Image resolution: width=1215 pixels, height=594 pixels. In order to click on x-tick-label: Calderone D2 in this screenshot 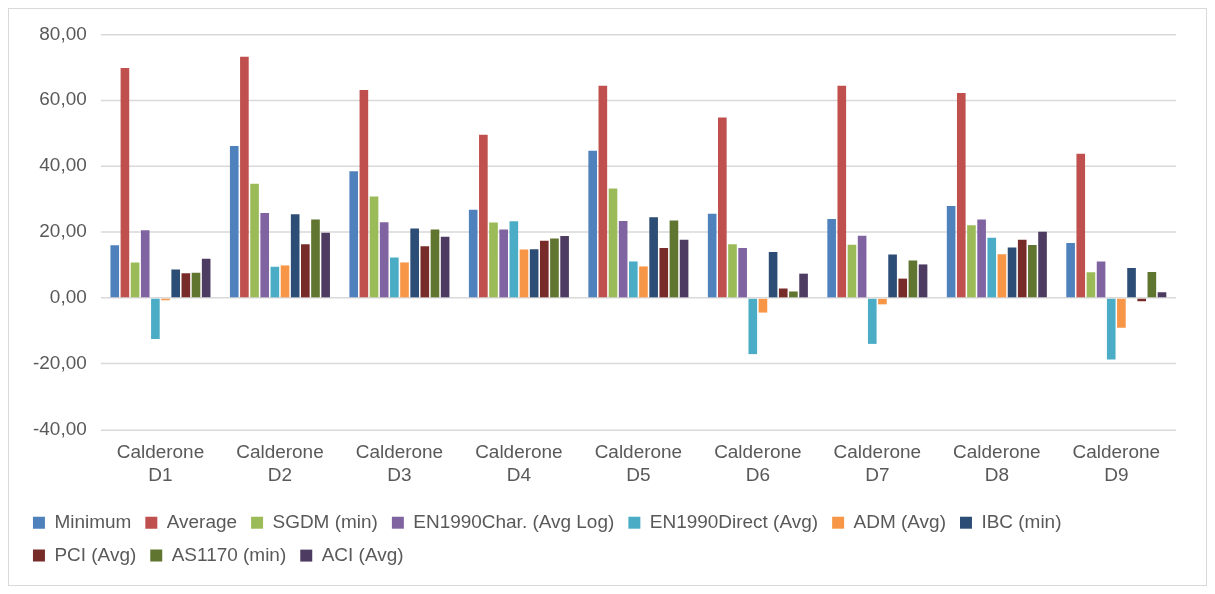, I will do `click(280, 463)`.